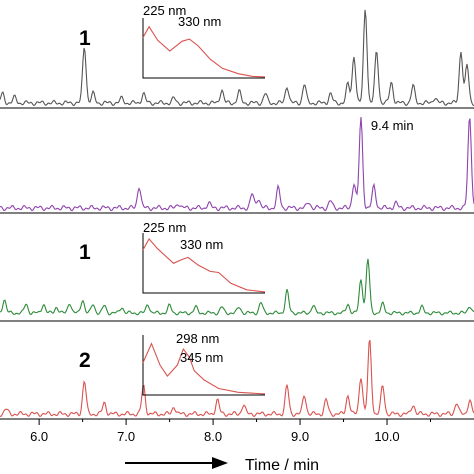 The width and height of the screenshot is (474, 474). Describe the element at coordinates (213, 436) in the screenshot. I see `x-tick-label: 8.0` at that location.